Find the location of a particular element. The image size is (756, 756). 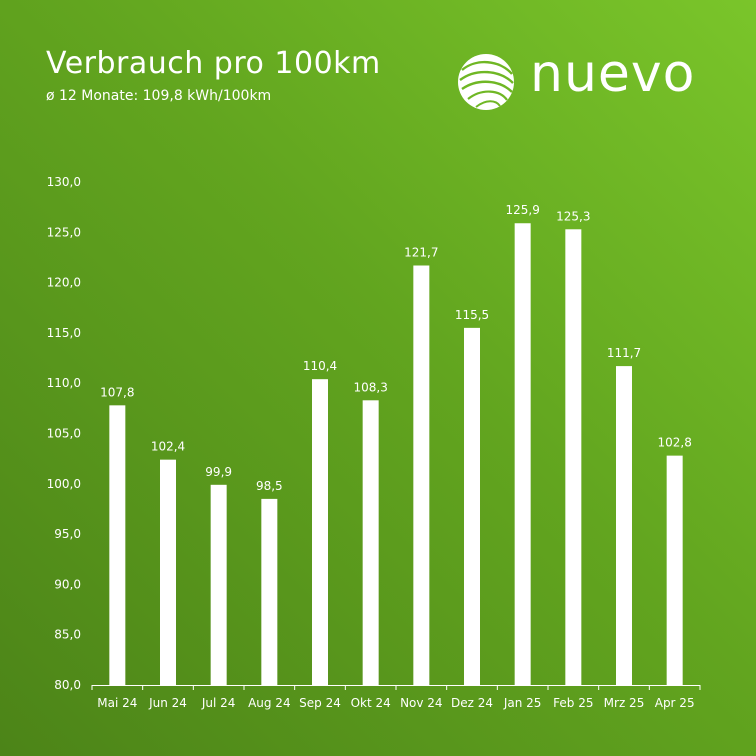

value-label: 121,7 is located at coordinates (421, 252).